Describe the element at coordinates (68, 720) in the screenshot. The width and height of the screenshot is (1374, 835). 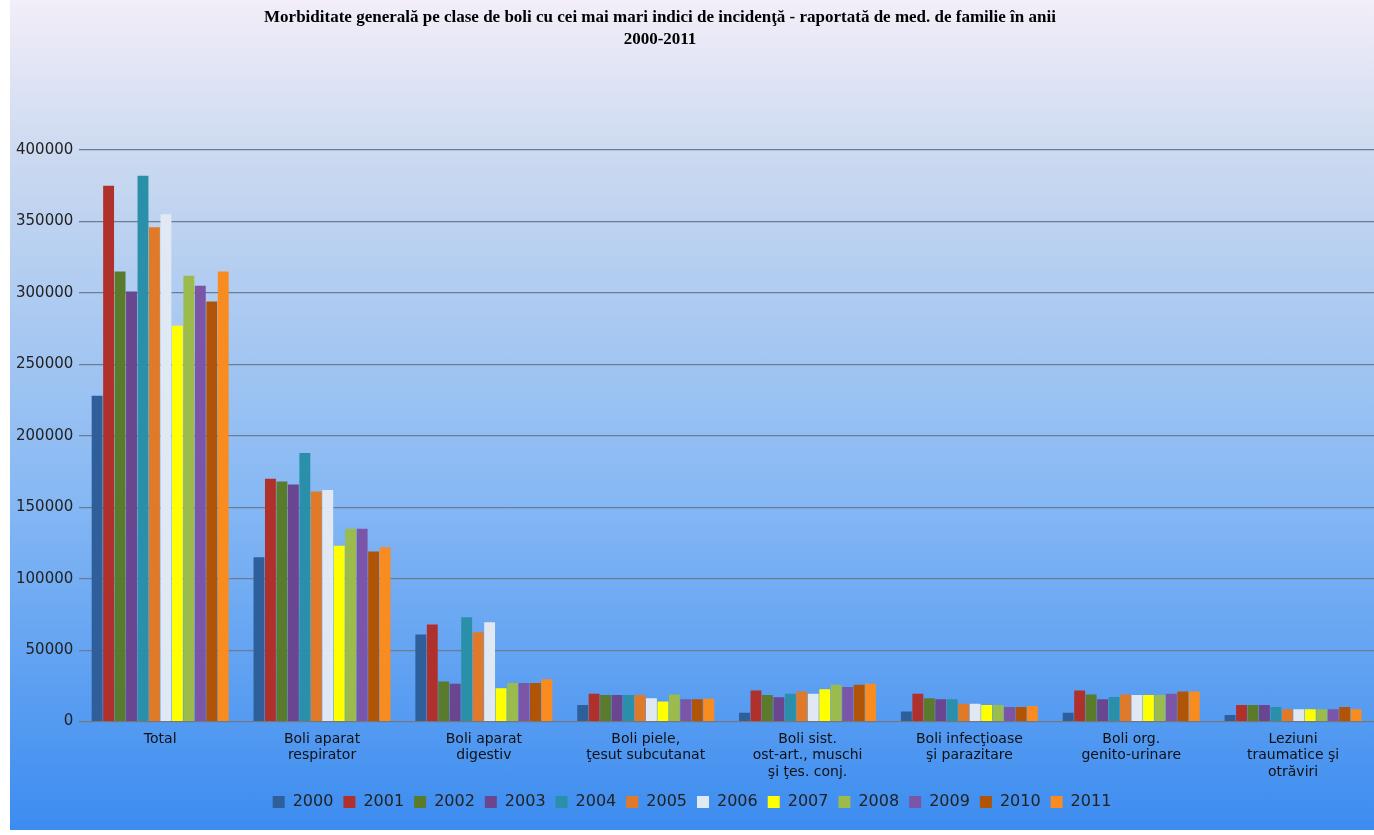
I see `y-tick-label: 0` at that location.